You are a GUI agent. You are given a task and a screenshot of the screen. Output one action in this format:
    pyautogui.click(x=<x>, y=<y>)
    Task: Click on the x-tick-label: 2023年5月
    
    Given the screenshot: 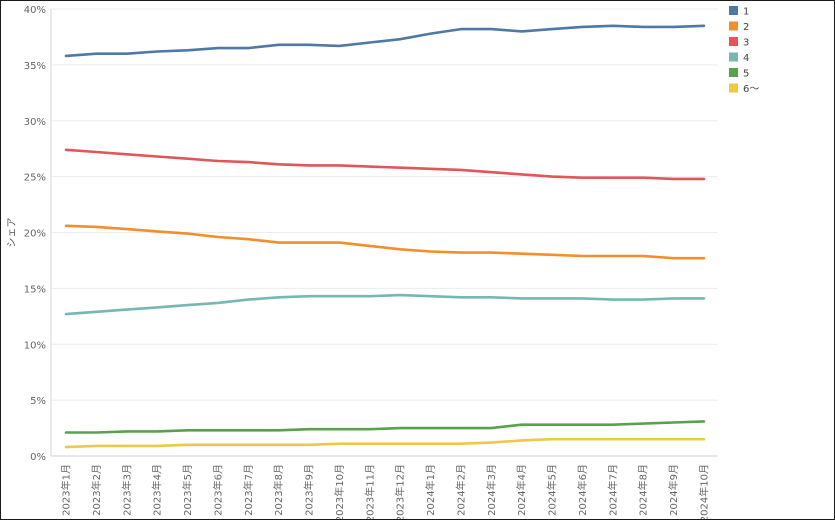 What is the action you would take?
    pyautogui.click(x=187, y=490)
    